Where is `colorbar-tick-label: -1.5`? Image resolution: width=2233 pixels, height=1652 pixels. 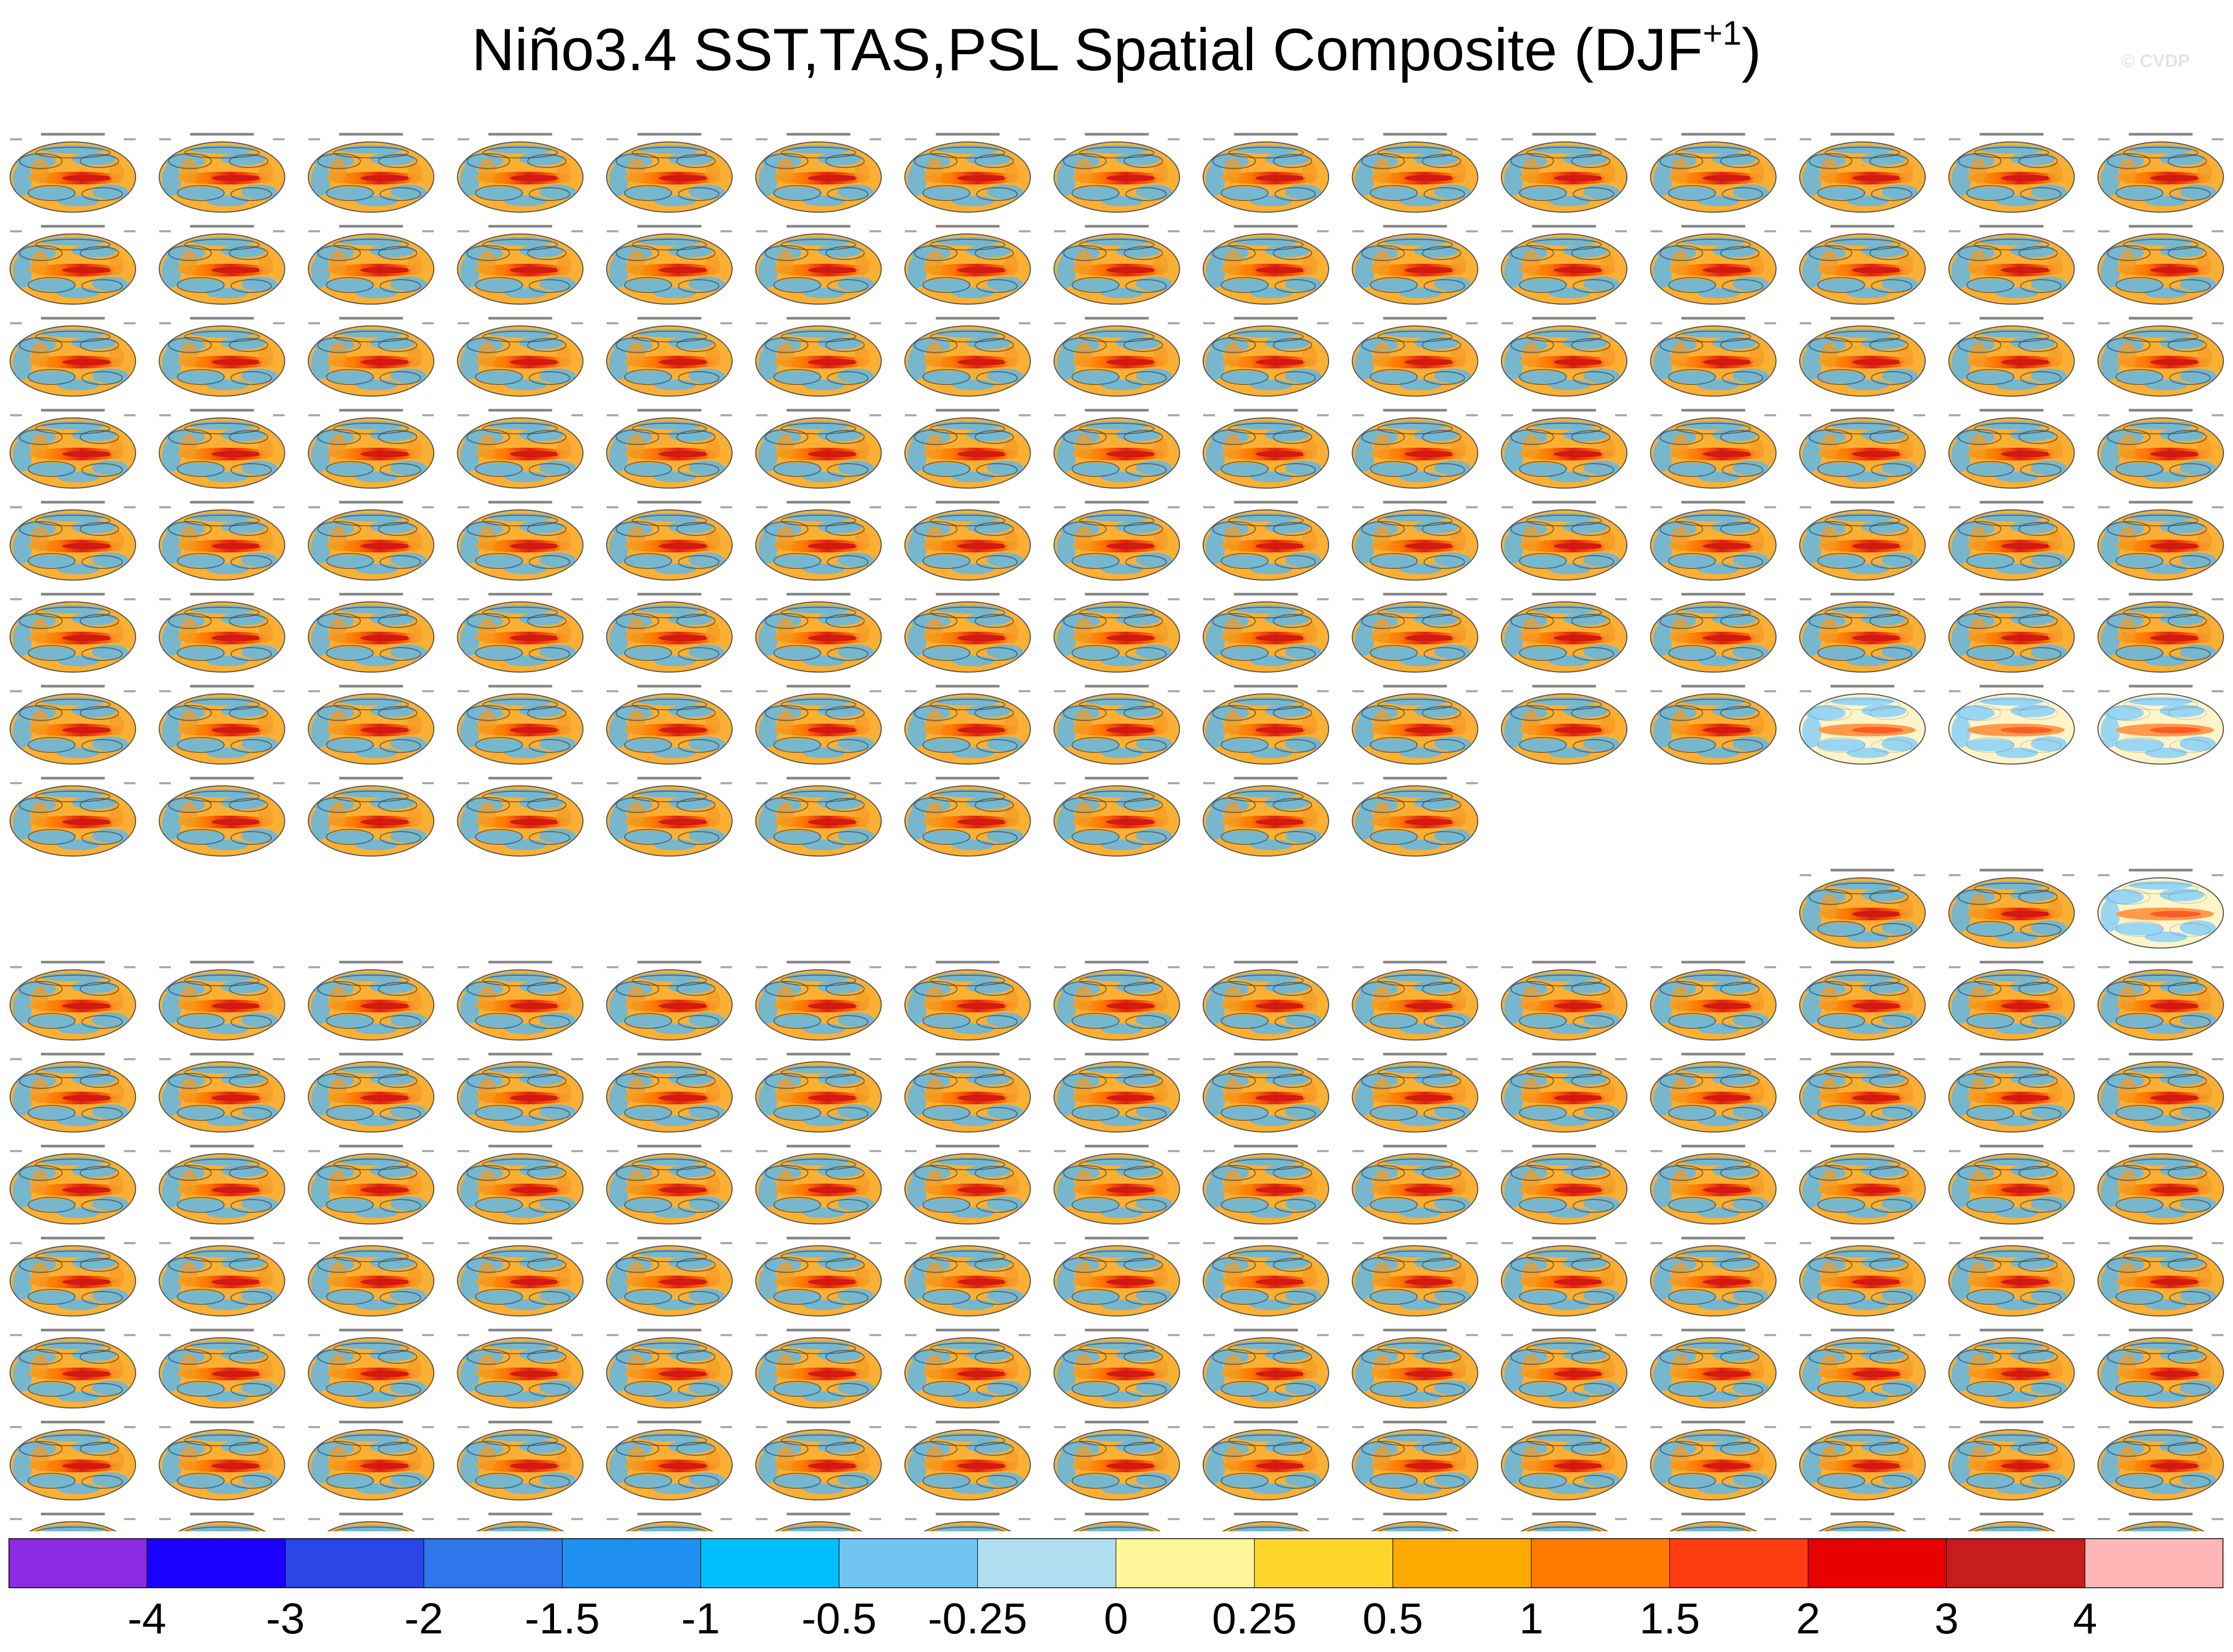 colorbar-tick-label: -1.5 is located at coordinates (562, 1619).